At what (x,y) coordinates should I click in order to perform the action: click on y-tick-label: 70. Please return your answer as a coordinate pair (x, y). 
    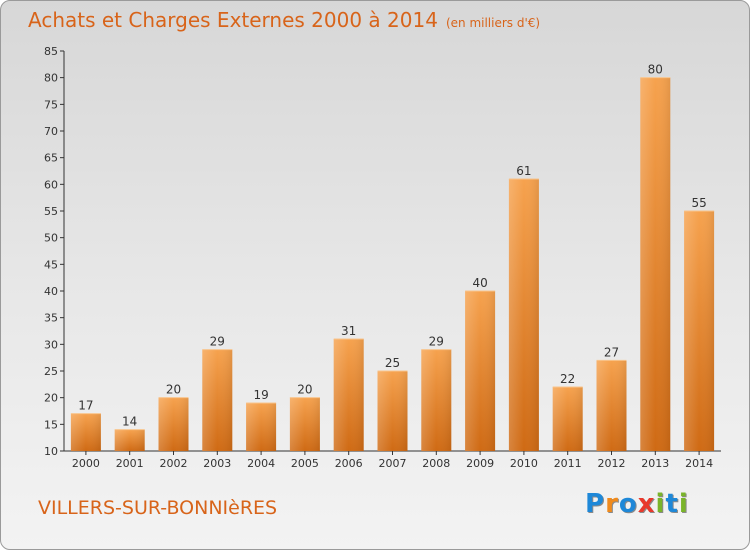
    Looking at the image, I should click on (51, 131).